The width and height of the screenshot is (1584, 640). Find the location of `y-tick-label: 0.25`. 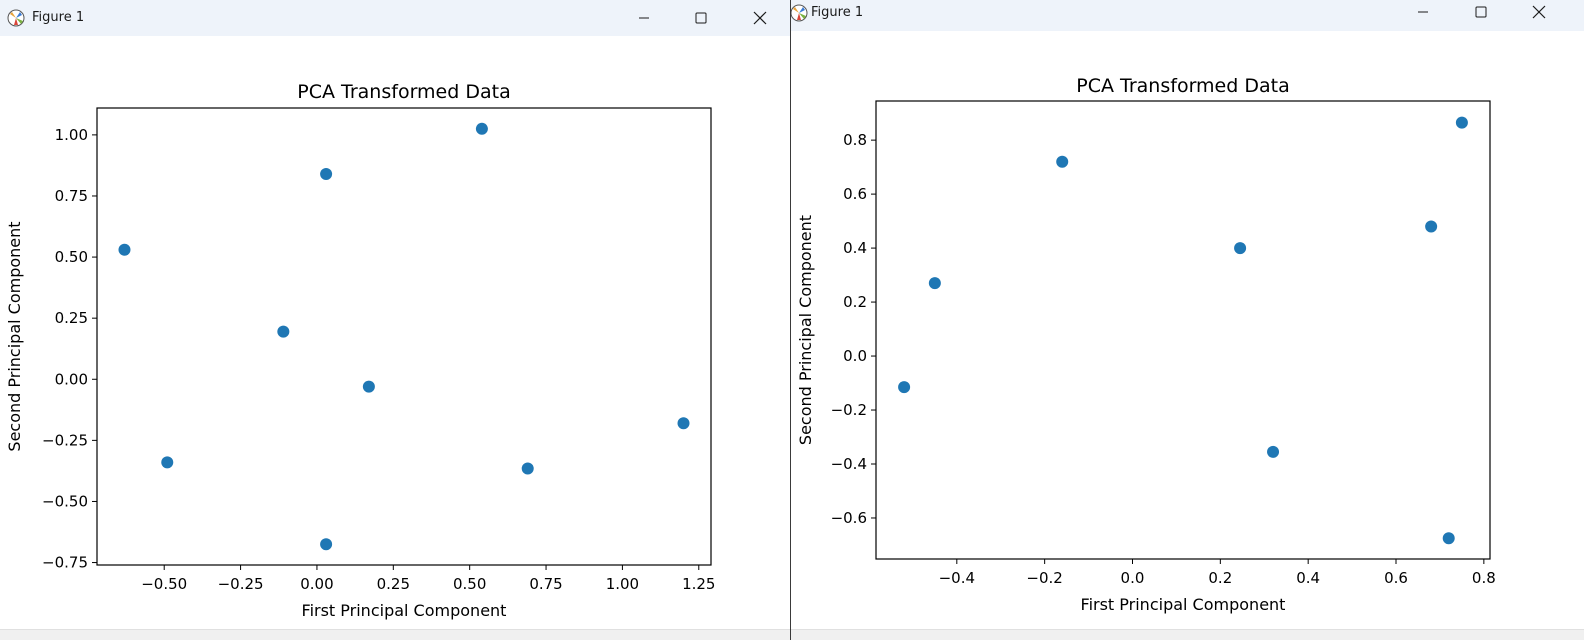

y-tick-label: 0.25 is located at coordinates (71, 318).